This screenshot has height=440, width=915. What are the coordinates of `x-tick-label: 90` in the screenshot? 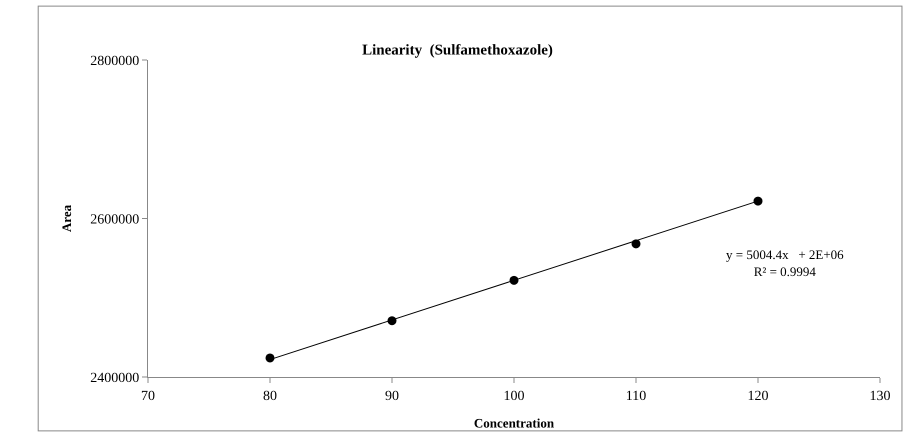 It's located at (392, 396).